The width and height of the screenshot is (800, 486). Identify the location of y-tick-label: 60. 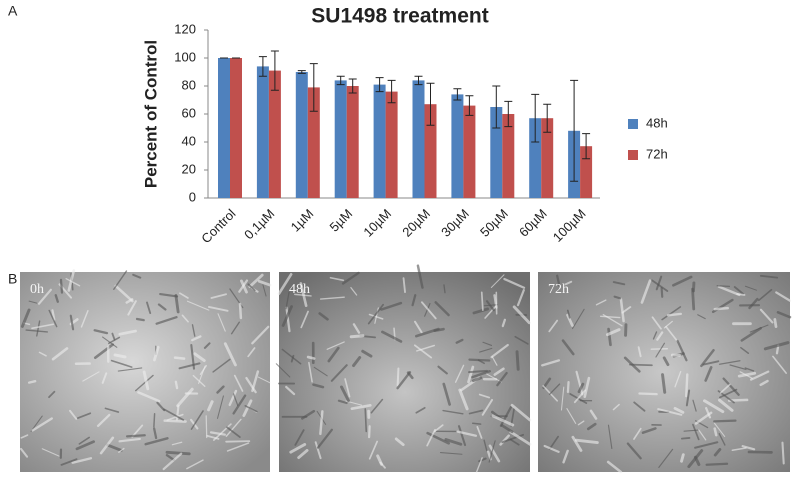
(189, 112).